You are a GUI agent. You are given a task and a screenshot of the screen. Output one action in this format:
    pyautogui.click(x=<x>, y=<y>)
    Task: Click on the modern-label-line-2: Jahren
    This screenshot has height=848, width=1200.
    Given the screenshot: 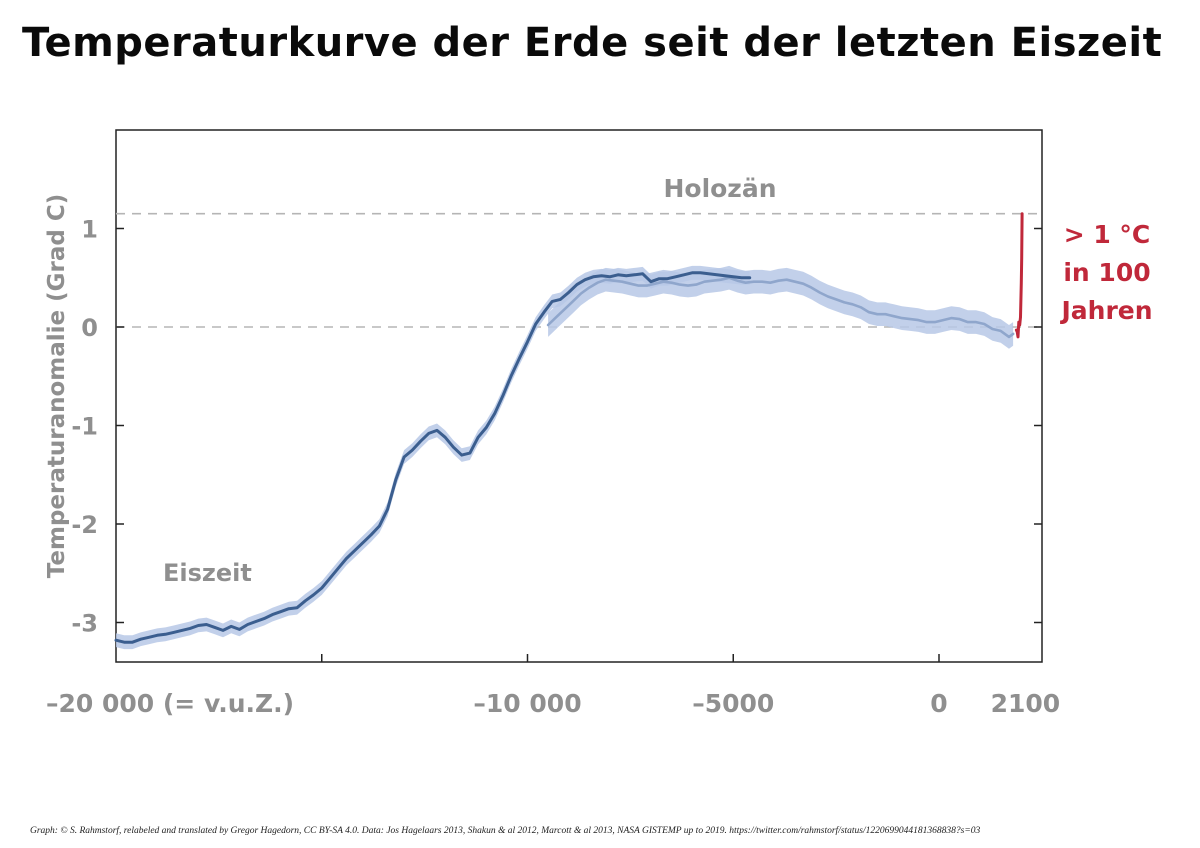 What is the action you would take?
    pyautogui.click(x=1105, y=310)
    